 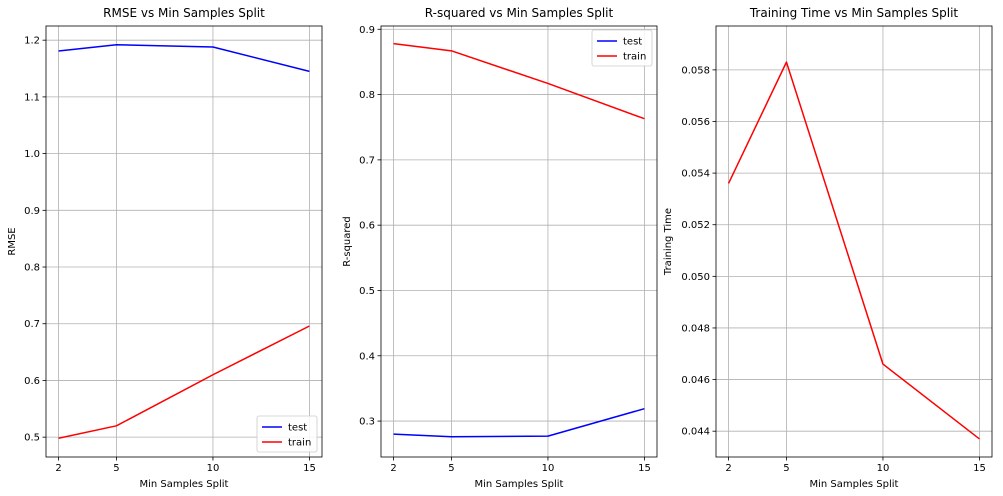 What do you see at coordinates (32, 154) in the screenshot?
I see `y-tick-label: 1.0` at bounding box center [32, 154].